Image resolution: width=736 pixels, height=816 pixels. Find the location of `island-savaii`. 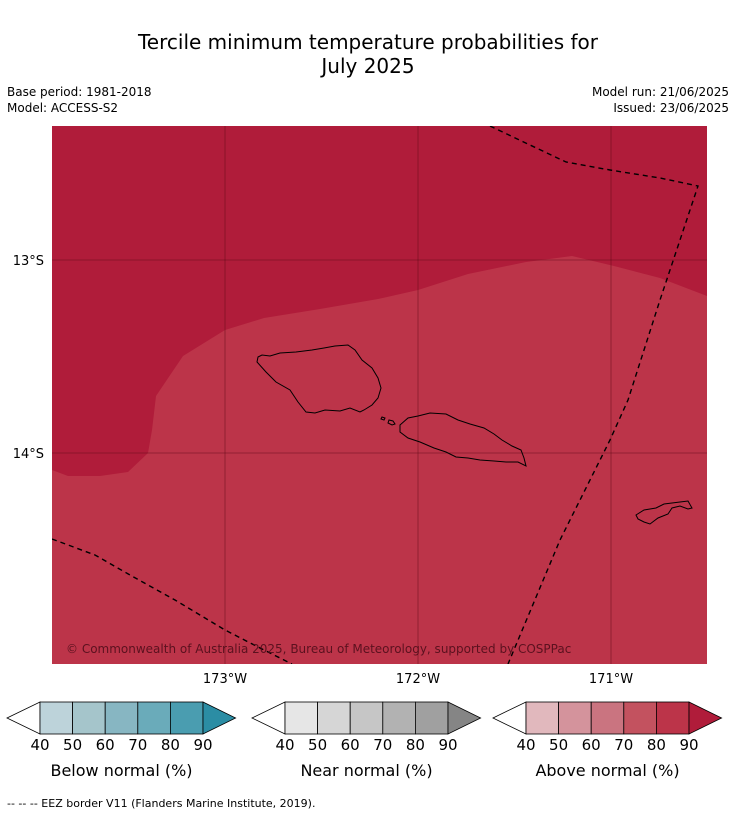

island-savaii is located at coordinates (319, 379).